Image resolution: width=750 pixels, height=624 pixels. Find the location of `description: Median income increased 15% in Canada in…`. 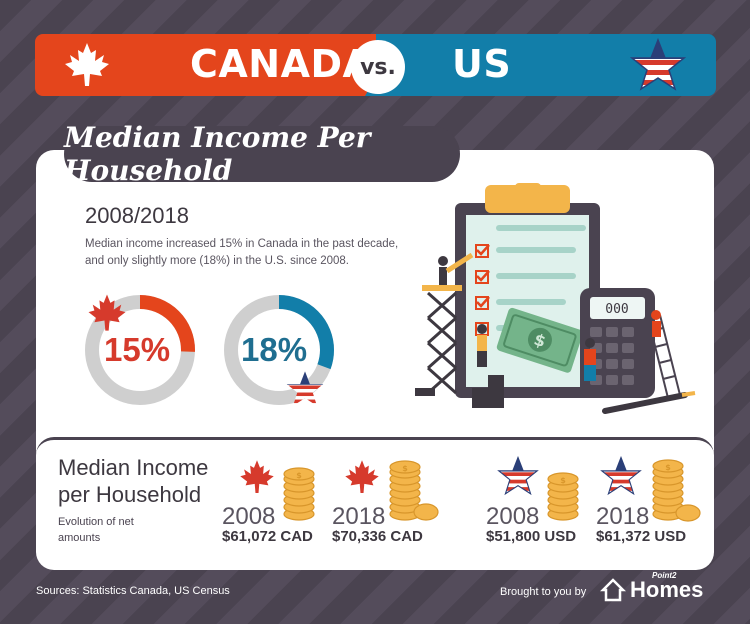

description: Median income increased 15% in Canada in… is located at coordinates (242, 252).